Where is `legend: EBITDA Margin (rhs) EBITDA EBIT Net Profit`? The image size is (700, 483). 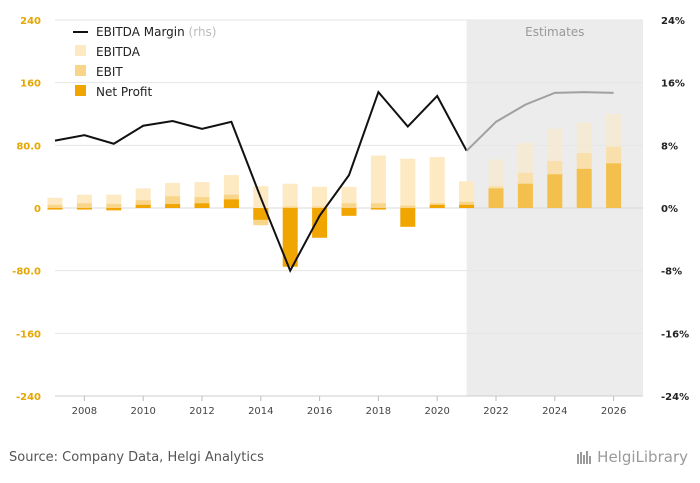 legend: EBITDA Margin (rhs) EBITDA EBIT Net Profit is located at coordinates (145, 62).